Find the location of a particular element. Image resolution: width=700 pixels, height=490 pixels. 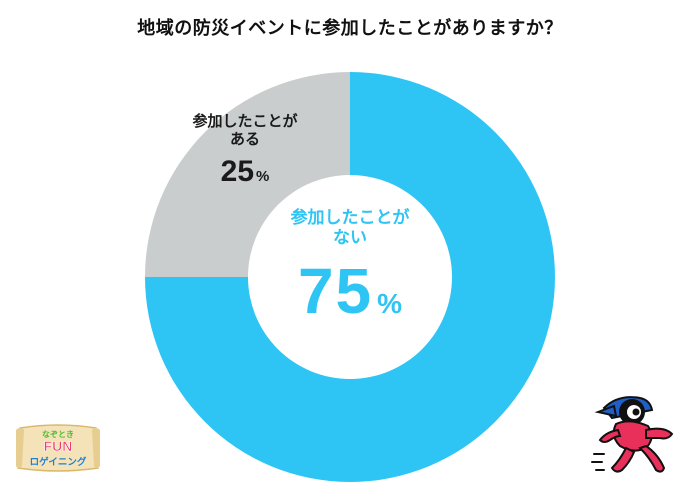

nazotoki-fun-rogaining-logo: なぞとき FUN ロゲイニング is located at coordinates (58, 448).